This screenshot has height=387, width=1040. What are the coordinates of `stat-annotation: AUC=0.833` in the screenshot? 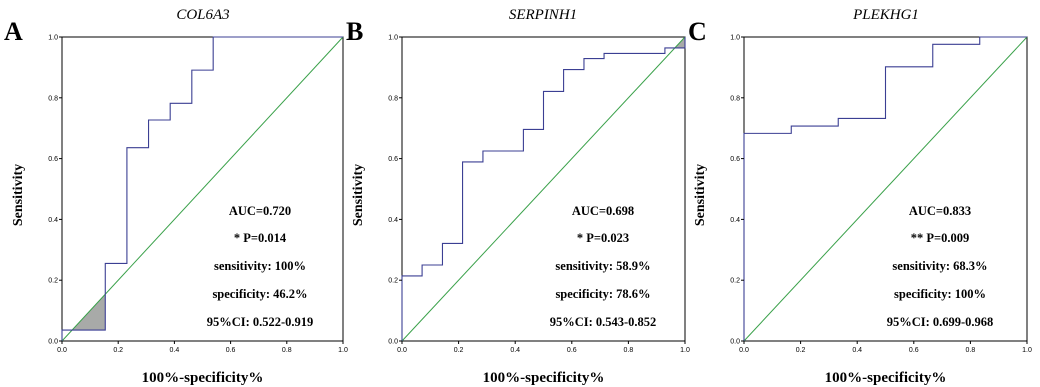 It's located at (940, 211).